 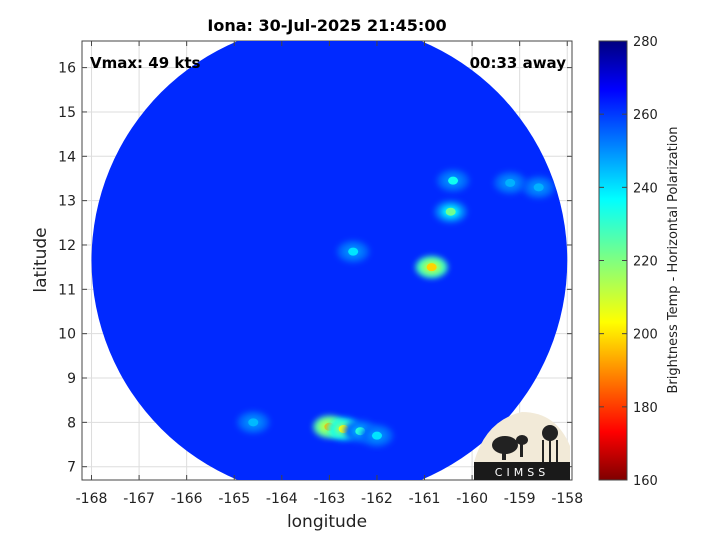 I want to click on y-tick-label: 15, so click(x=67, y=113).